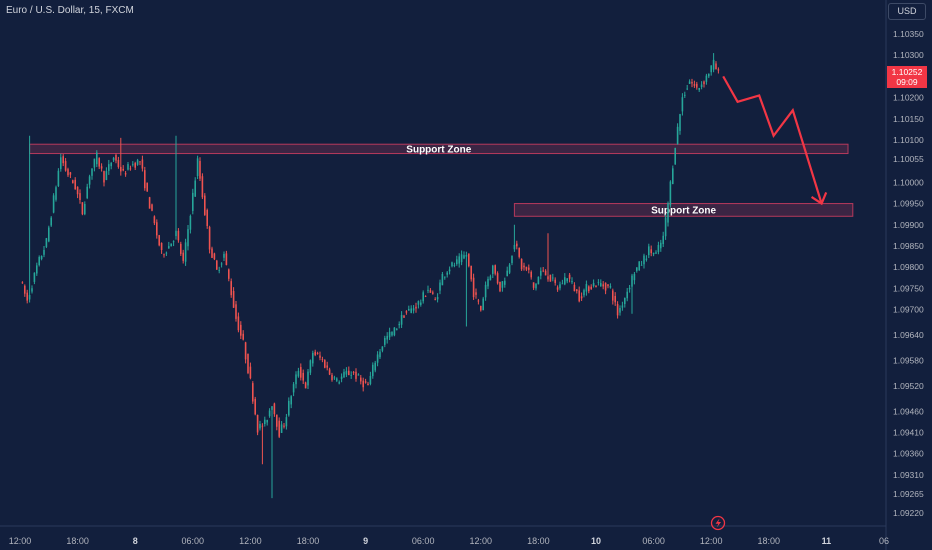  What do you see at coordinates (908, 494) in the screenshot?
I see `y-tick-label: 1.09265` at bounding box center [908, 494].